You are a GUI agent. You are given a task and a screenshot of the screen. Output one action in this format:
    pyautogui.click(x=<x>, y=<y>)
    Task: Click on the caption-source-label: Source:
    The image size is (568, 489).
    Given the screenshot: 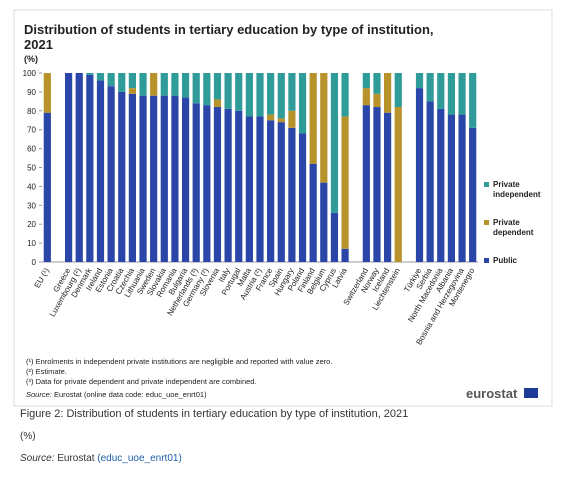 What is the action you would take?
    pyautogui.click(x=37, y=458)
    